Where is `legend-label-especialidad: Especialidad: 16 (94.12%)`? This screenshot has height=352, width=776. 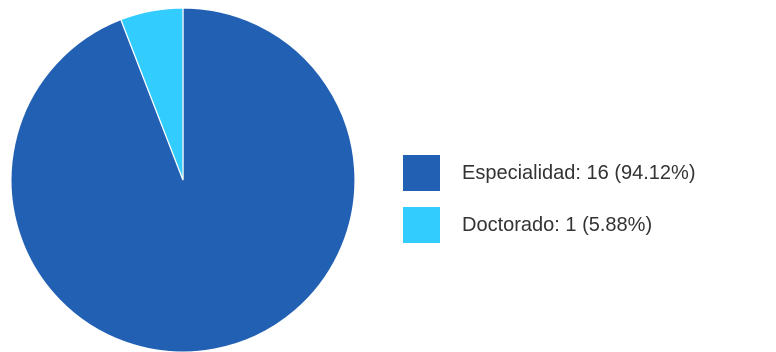
legend-label-especialidad: Especialidad: 16 (94.12%) is located at coordinates (579, 173).